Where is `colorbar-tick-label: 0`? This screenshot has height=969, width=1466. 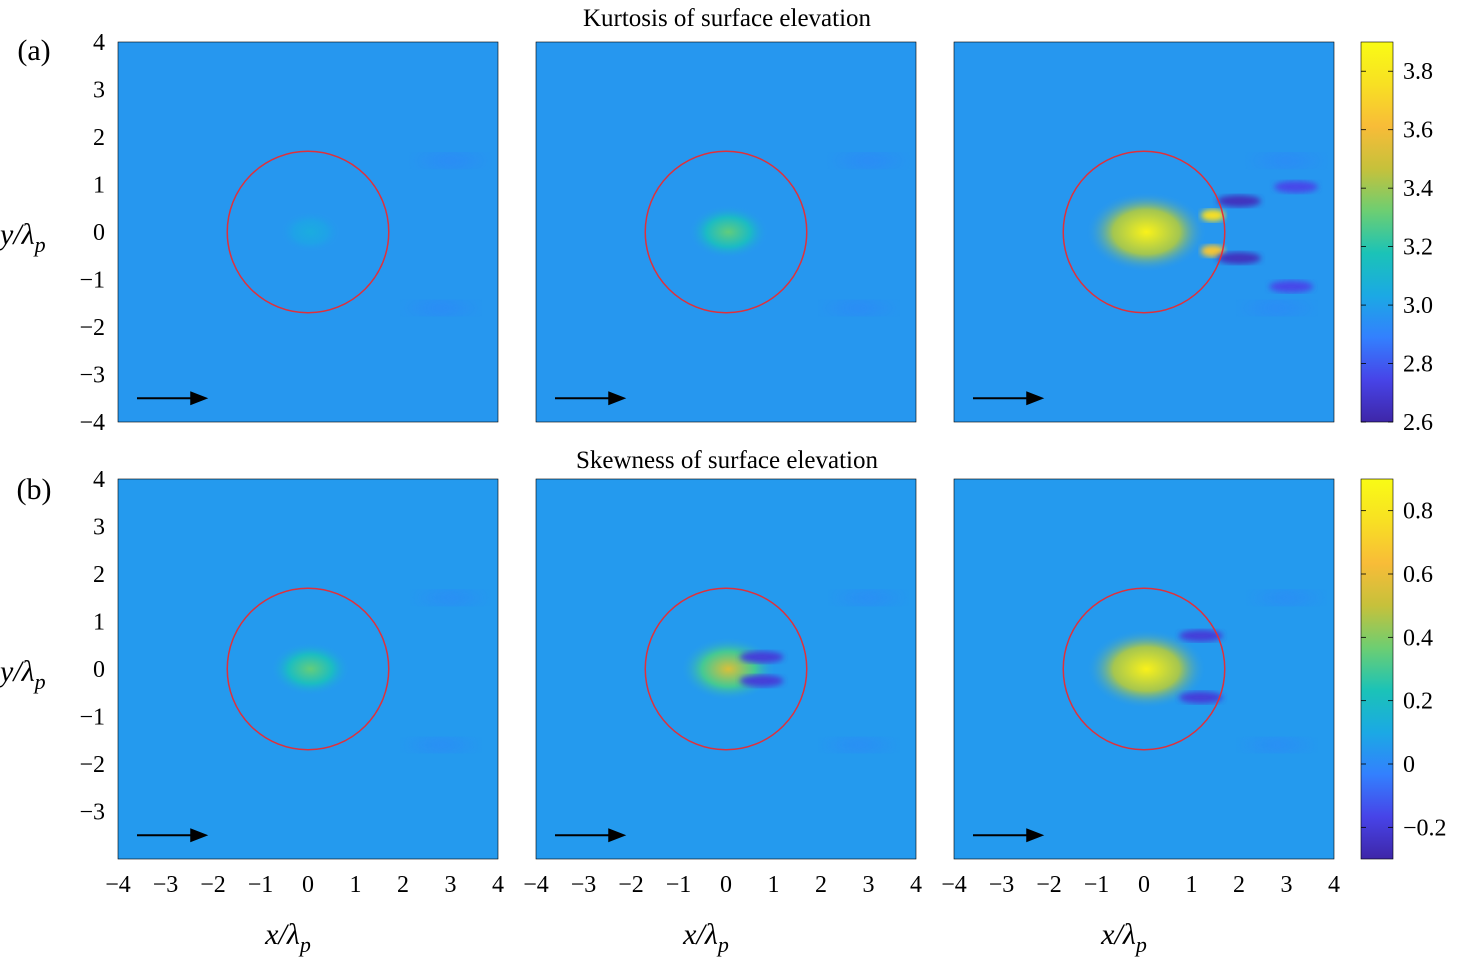 colorbar-tick-label: 0 is located at coordinates (1409, 765).